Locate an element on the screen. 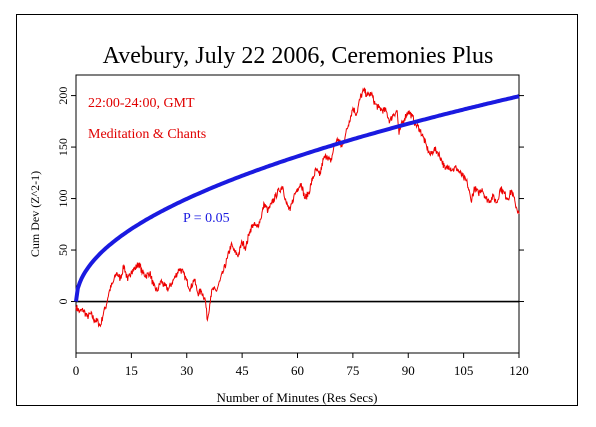  chart-title: Avebury, July 22 2006, Ceremonies Plus is located at coordinates (298, 56).